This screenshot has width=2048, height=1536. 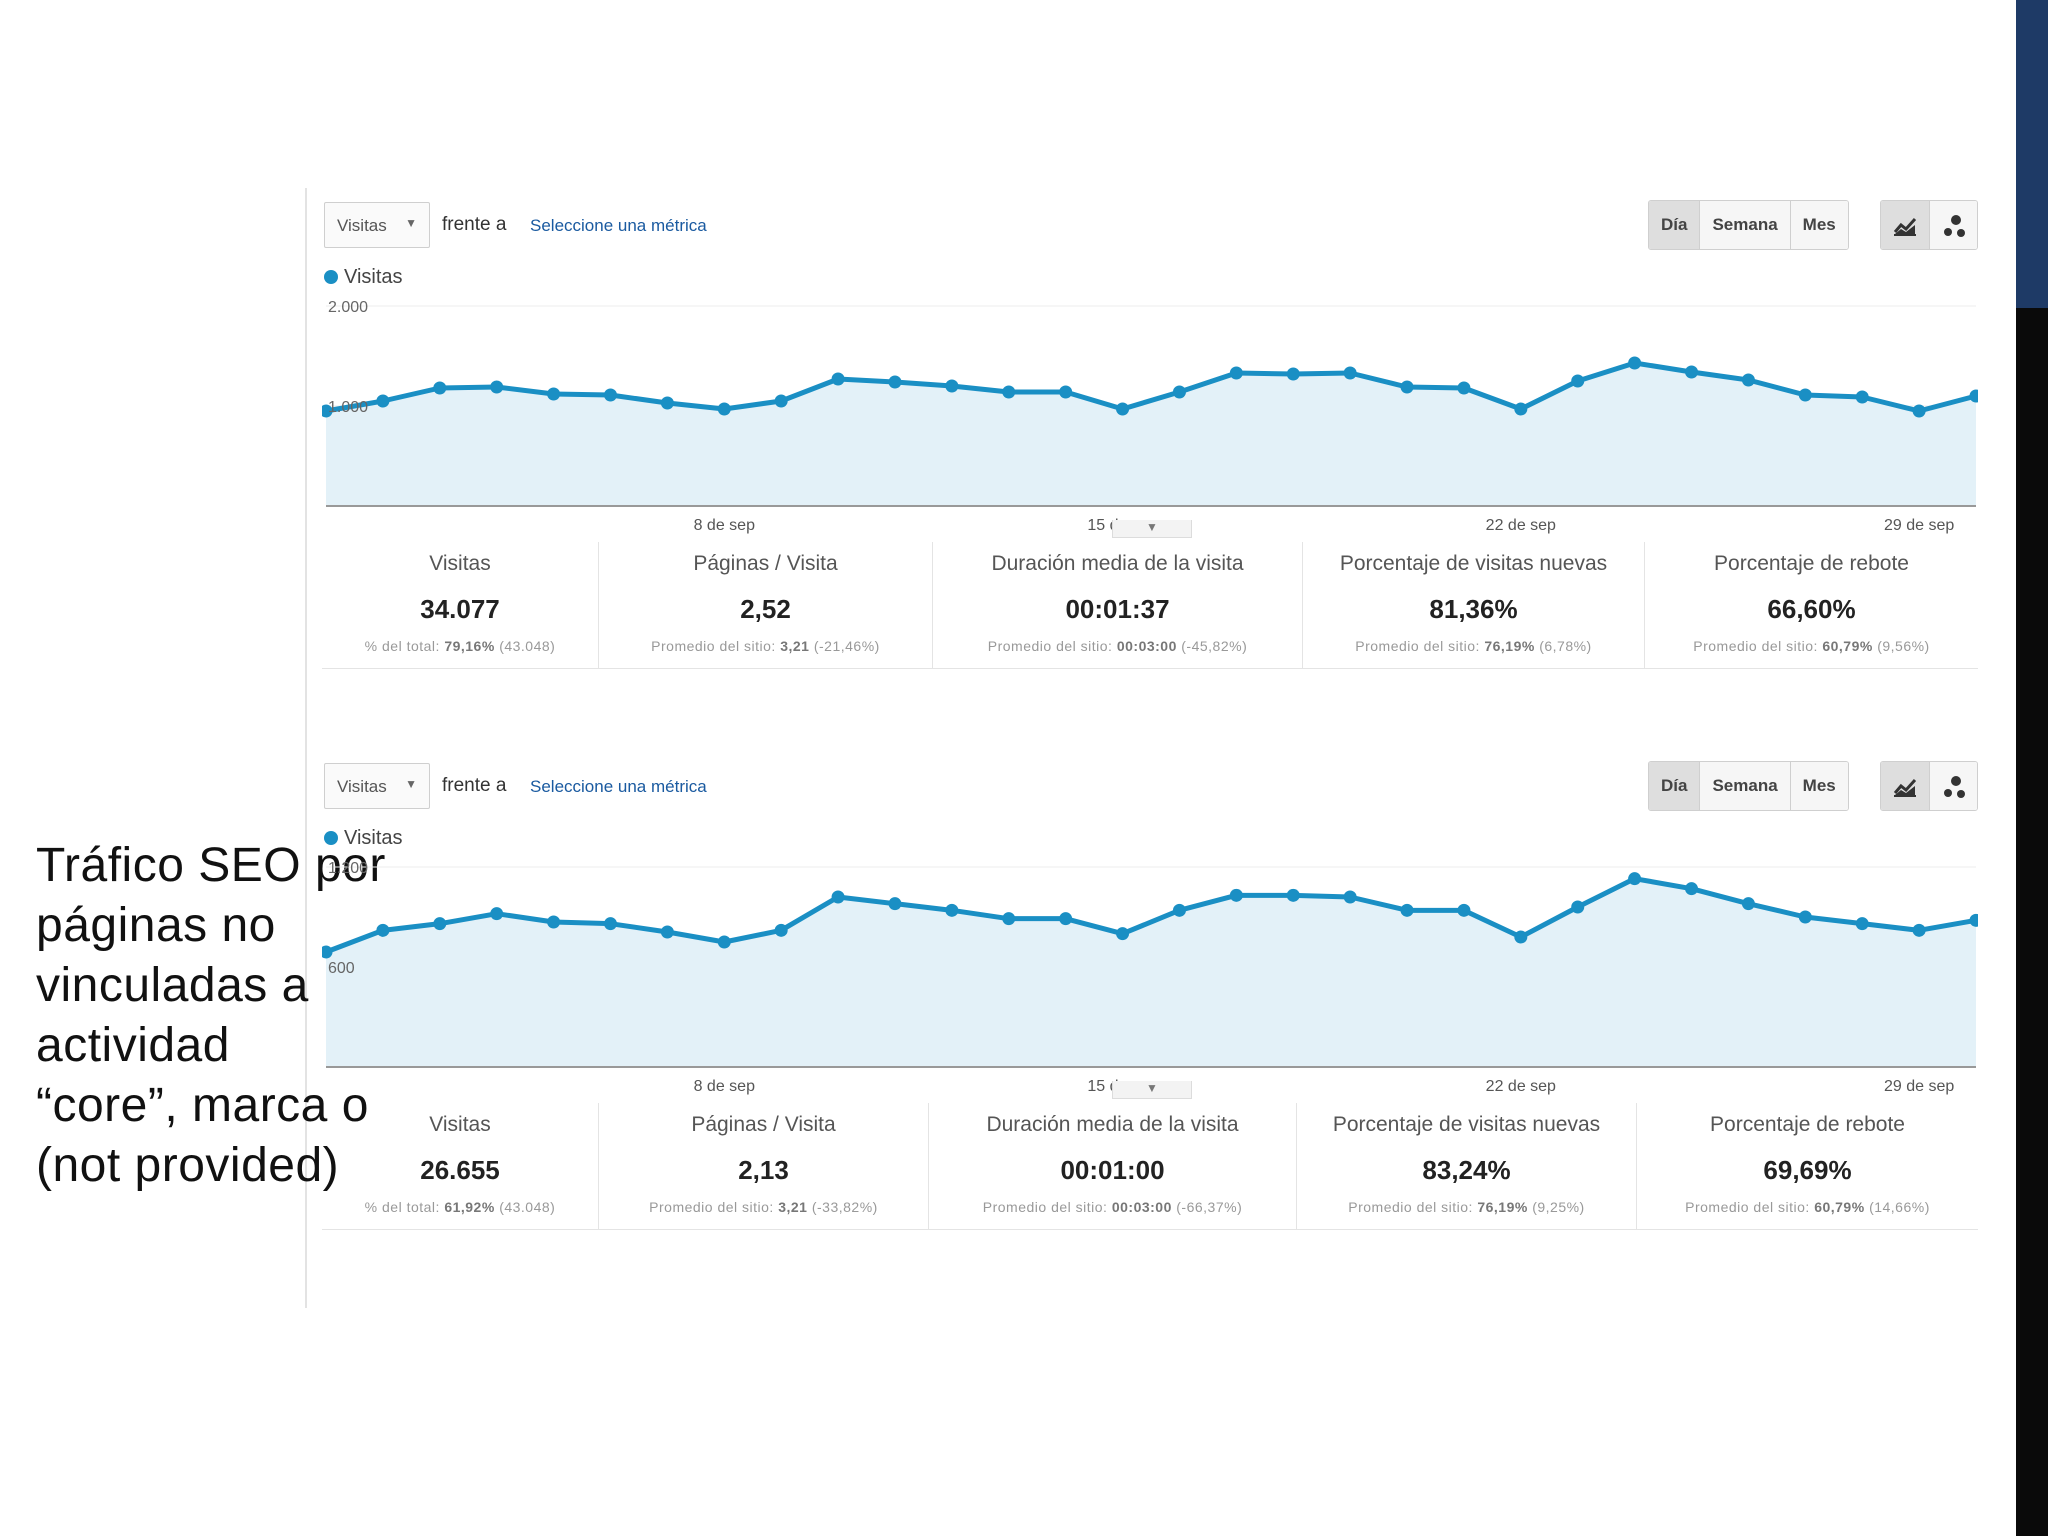 I want to click on period-selector: Día Semana Mes, so click(x=1748, y=786).